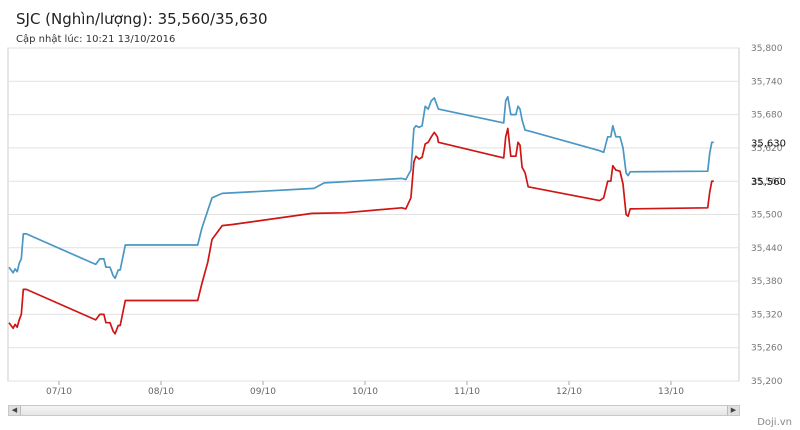 This screenshot has width=800, height=430. What do you see at coordinates (15, 410) in the screenshot?
I see `scroll-left-arrow-icon: ◀` at bounding box center [15, 410].